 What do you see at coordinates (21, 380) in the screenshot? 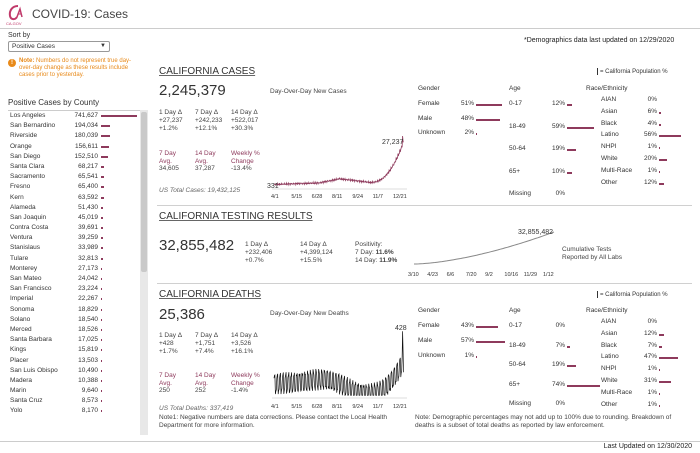
I see `county-name: Madera` at bounding box center [21, 380].